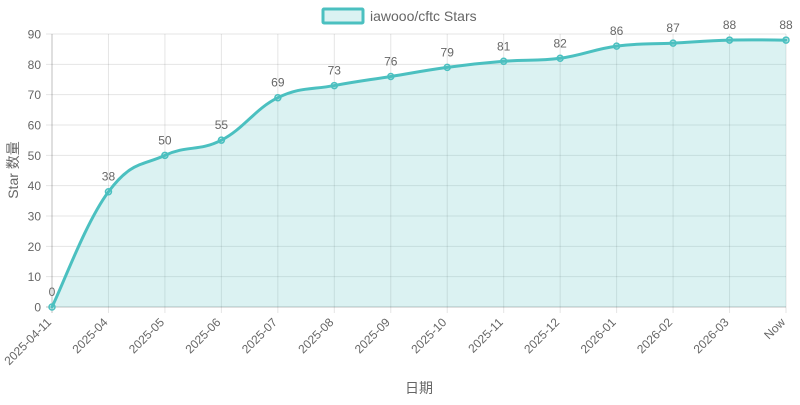 This screenshot has height=405, width=800. Describe the element at coordinates (202, 335) in the screenshot. I see `x-tick-label: 2025-06` at that location.